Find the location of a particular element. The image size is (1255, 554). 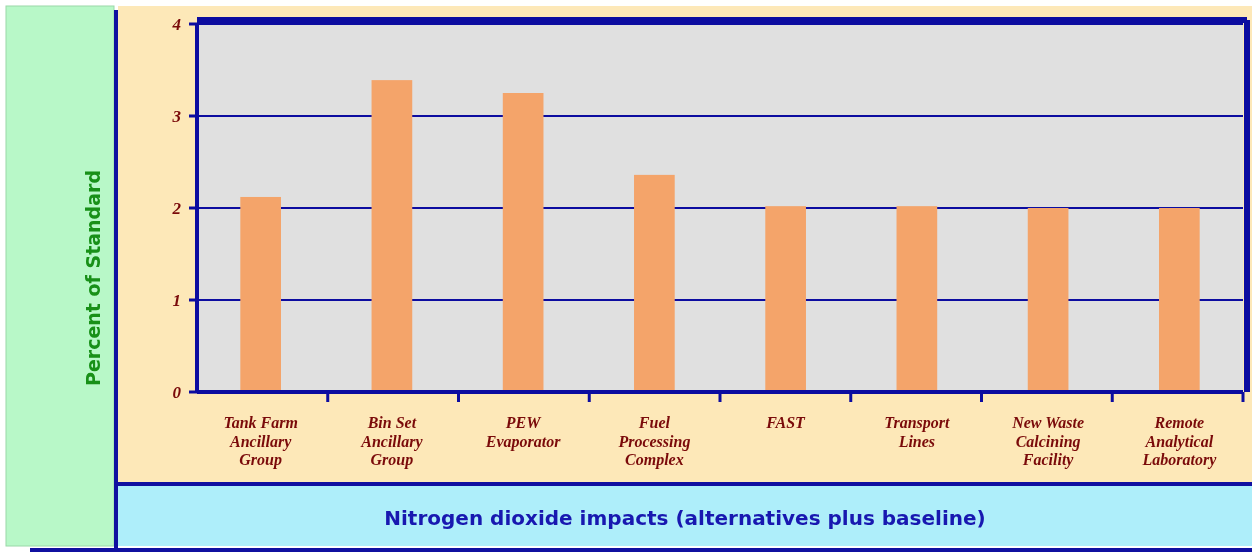

x-tick-label: PEW Evaporator is located at coordinates (523, 432).